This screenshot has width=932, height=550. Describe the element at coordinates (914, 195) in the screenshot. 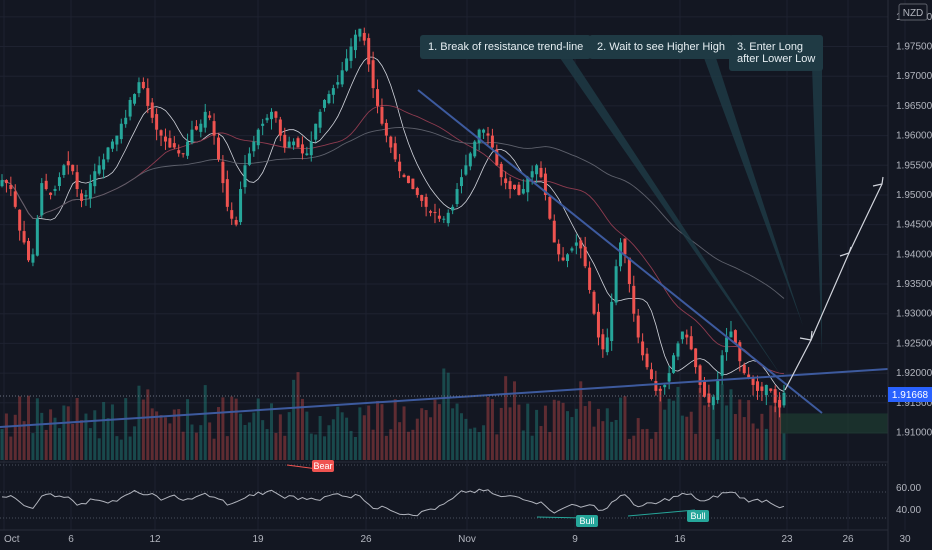

I see `price-tick-label: 1.95000` at that location.